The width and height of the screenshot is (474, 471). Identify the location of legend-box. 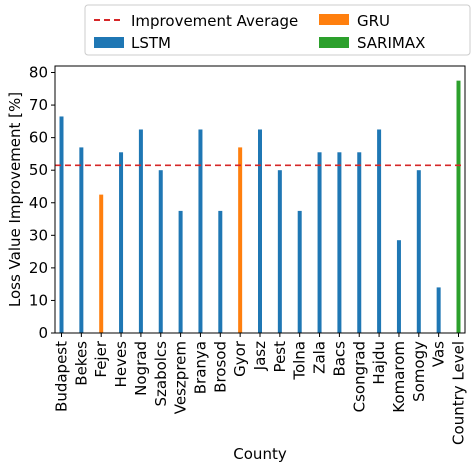
(277, 30).